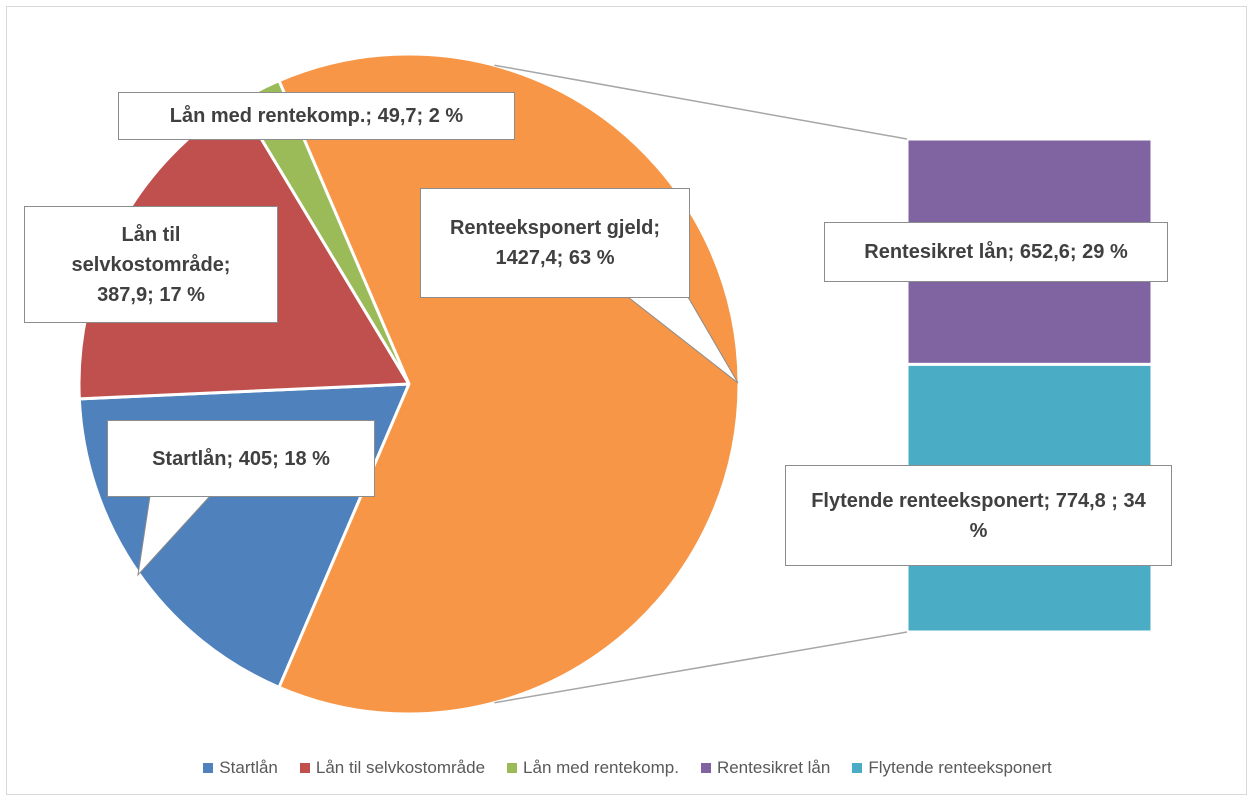  I want to click on data-label: Lån med rentekomp.; 49,7; 2 %, so click(316, 116).